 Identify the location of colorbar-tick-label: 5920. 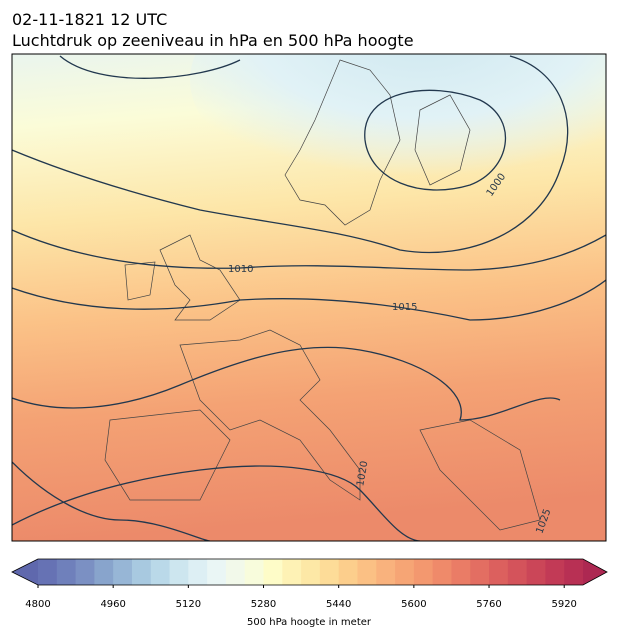
(563, 604).